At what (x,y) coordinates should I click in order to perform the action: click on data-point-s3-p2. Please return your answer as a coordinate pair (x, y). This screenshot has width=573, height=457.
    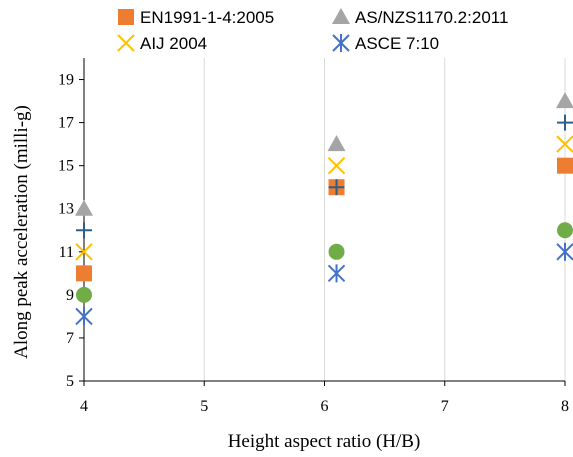
    Looking at the image, I should click on (564, 251).